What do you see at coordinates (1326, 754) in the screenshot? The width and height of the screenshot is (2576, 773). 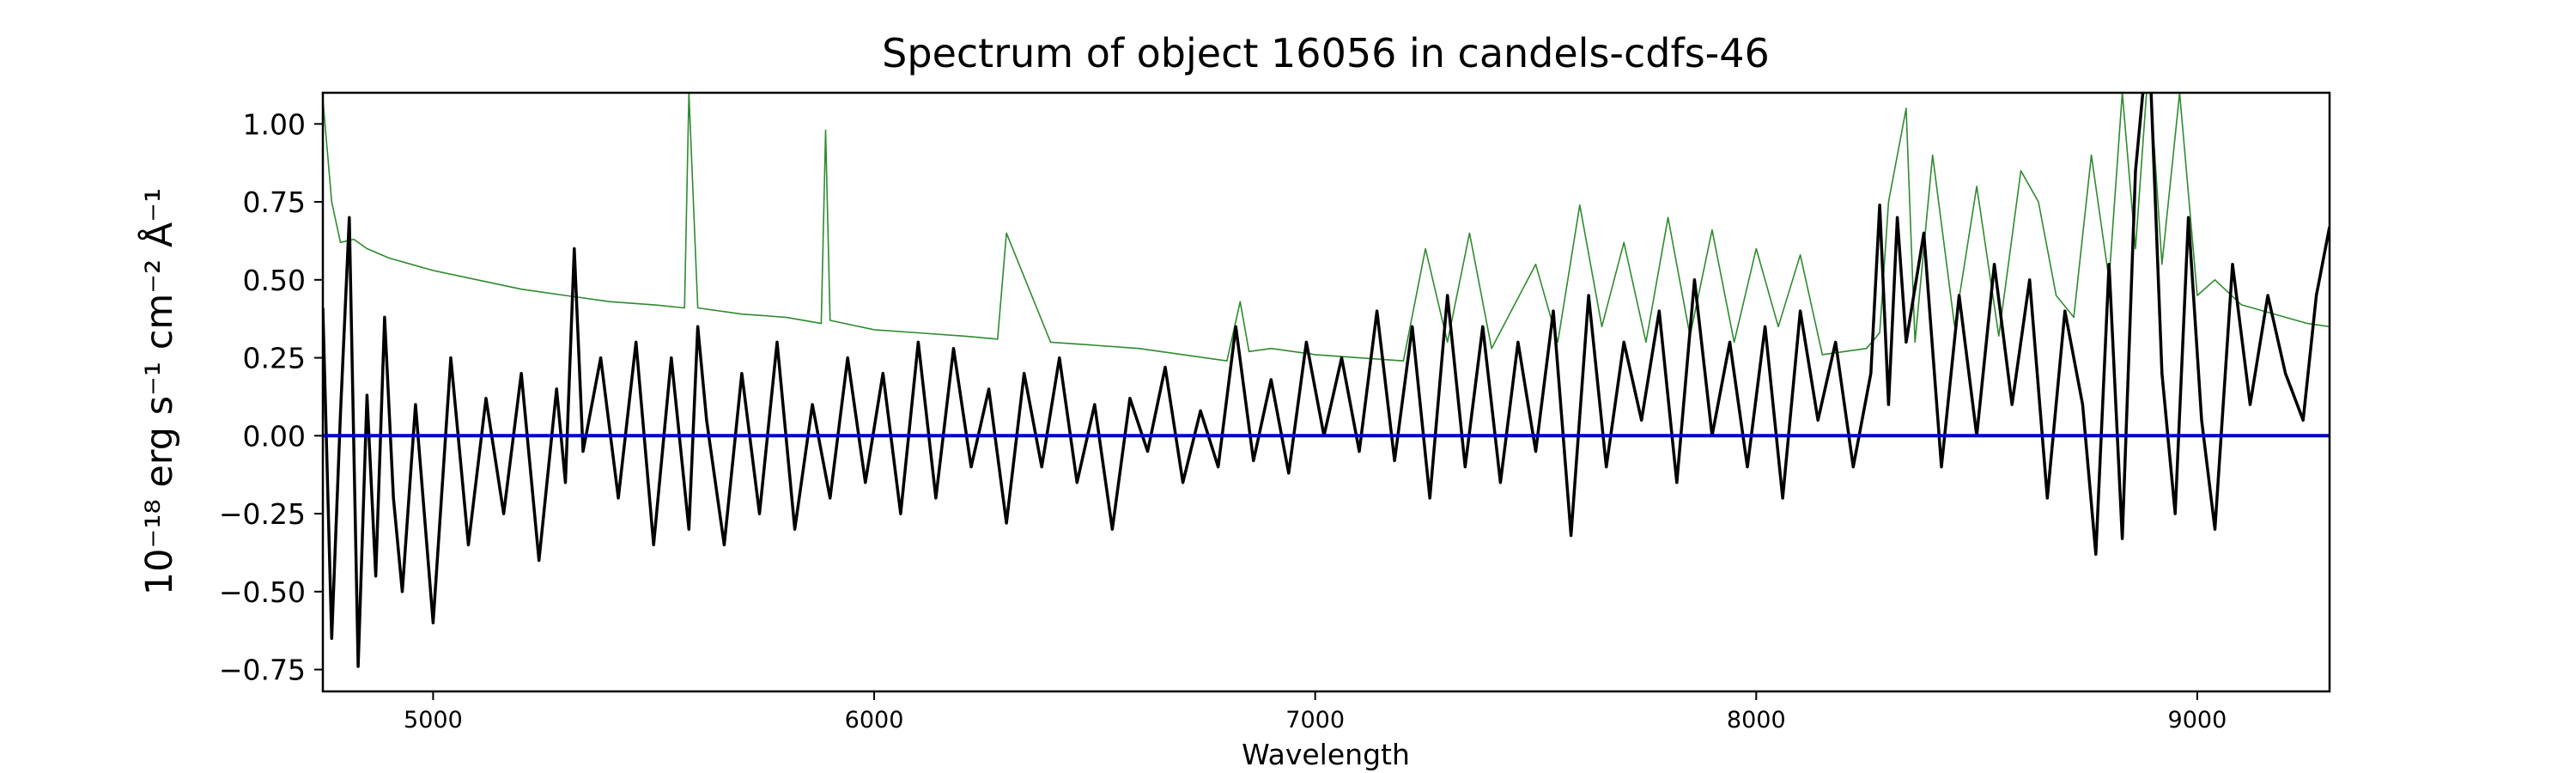 I see `x-axis-label: Wavelength` at bounding box center [1326, 754].